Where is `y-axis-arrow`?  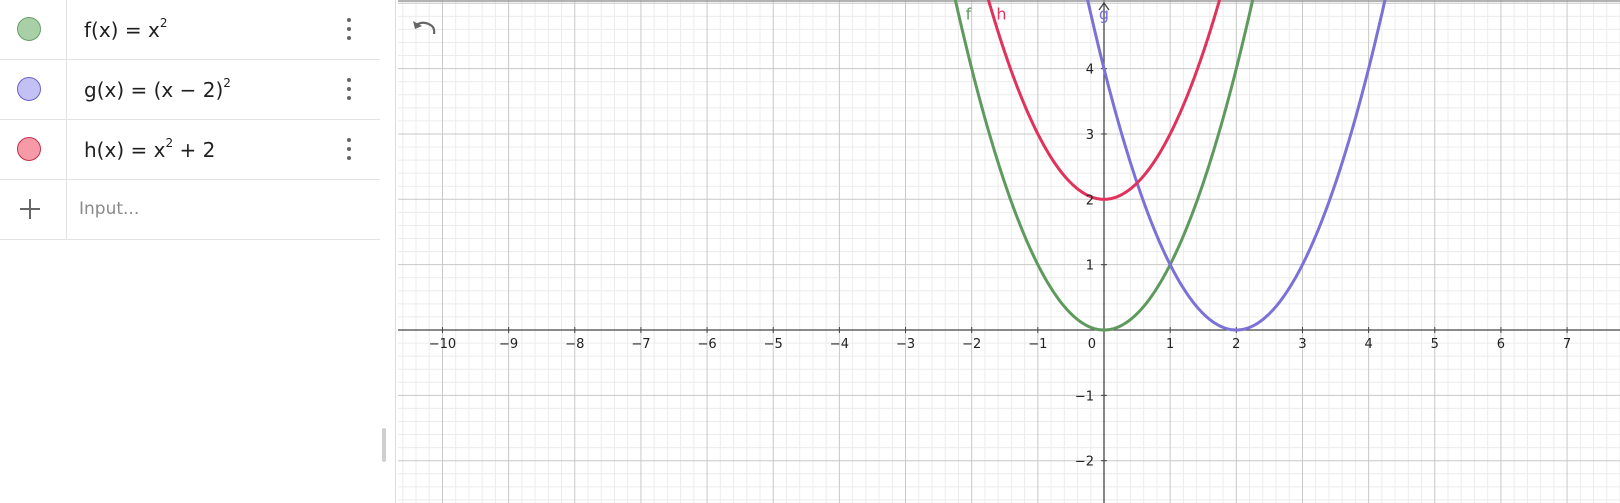
y-axis-arrow is located at coordinates (1104, 6).